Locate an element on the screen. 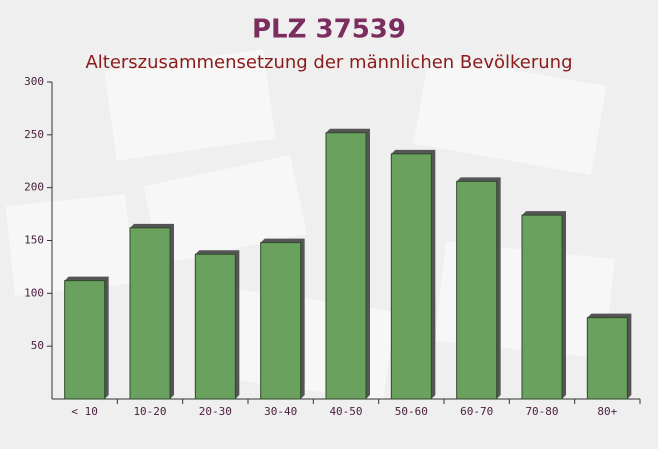 This screenshot has height=449, width=658. x-tick-label: 40-50 is located at coordinates (345, 411).